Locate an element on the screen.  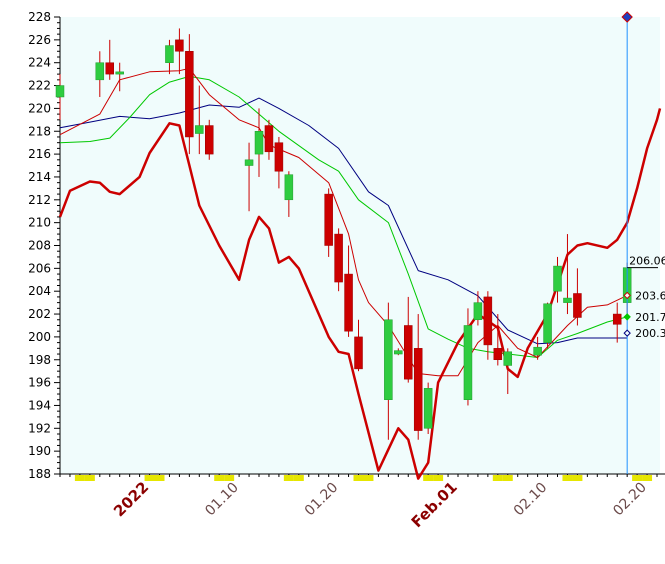
y-tick-label: 188 is located at coordinates (39, 474).